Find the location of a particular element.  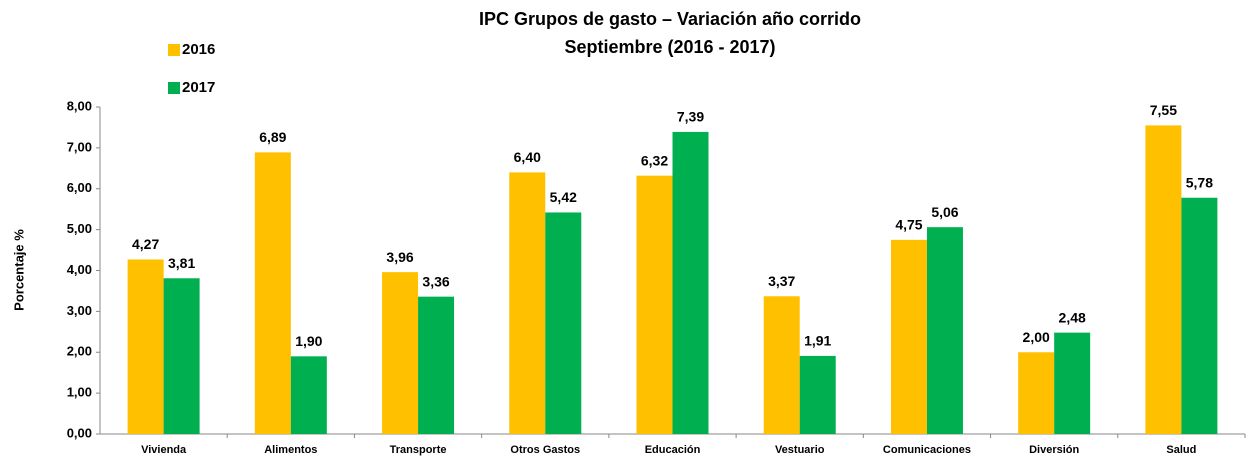

value-label: 6,89 is located at coordinates (272, 137).